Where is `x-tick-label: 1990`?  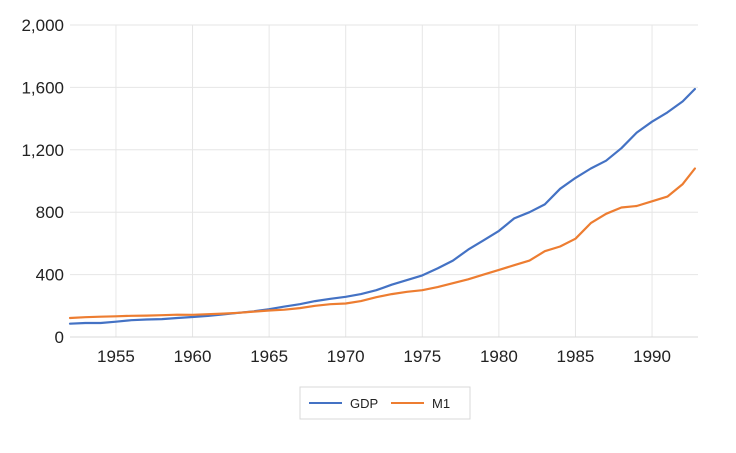
x-tick-label: 1990 is located at coordinates (652, 356).